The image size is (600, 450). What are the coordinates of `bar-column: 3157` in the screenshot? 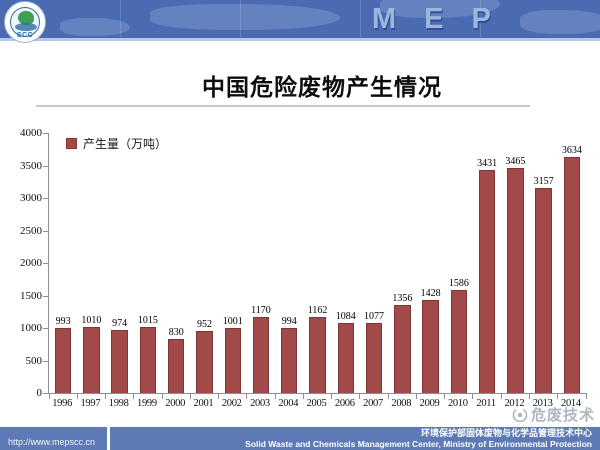 It's located at (544, 263).